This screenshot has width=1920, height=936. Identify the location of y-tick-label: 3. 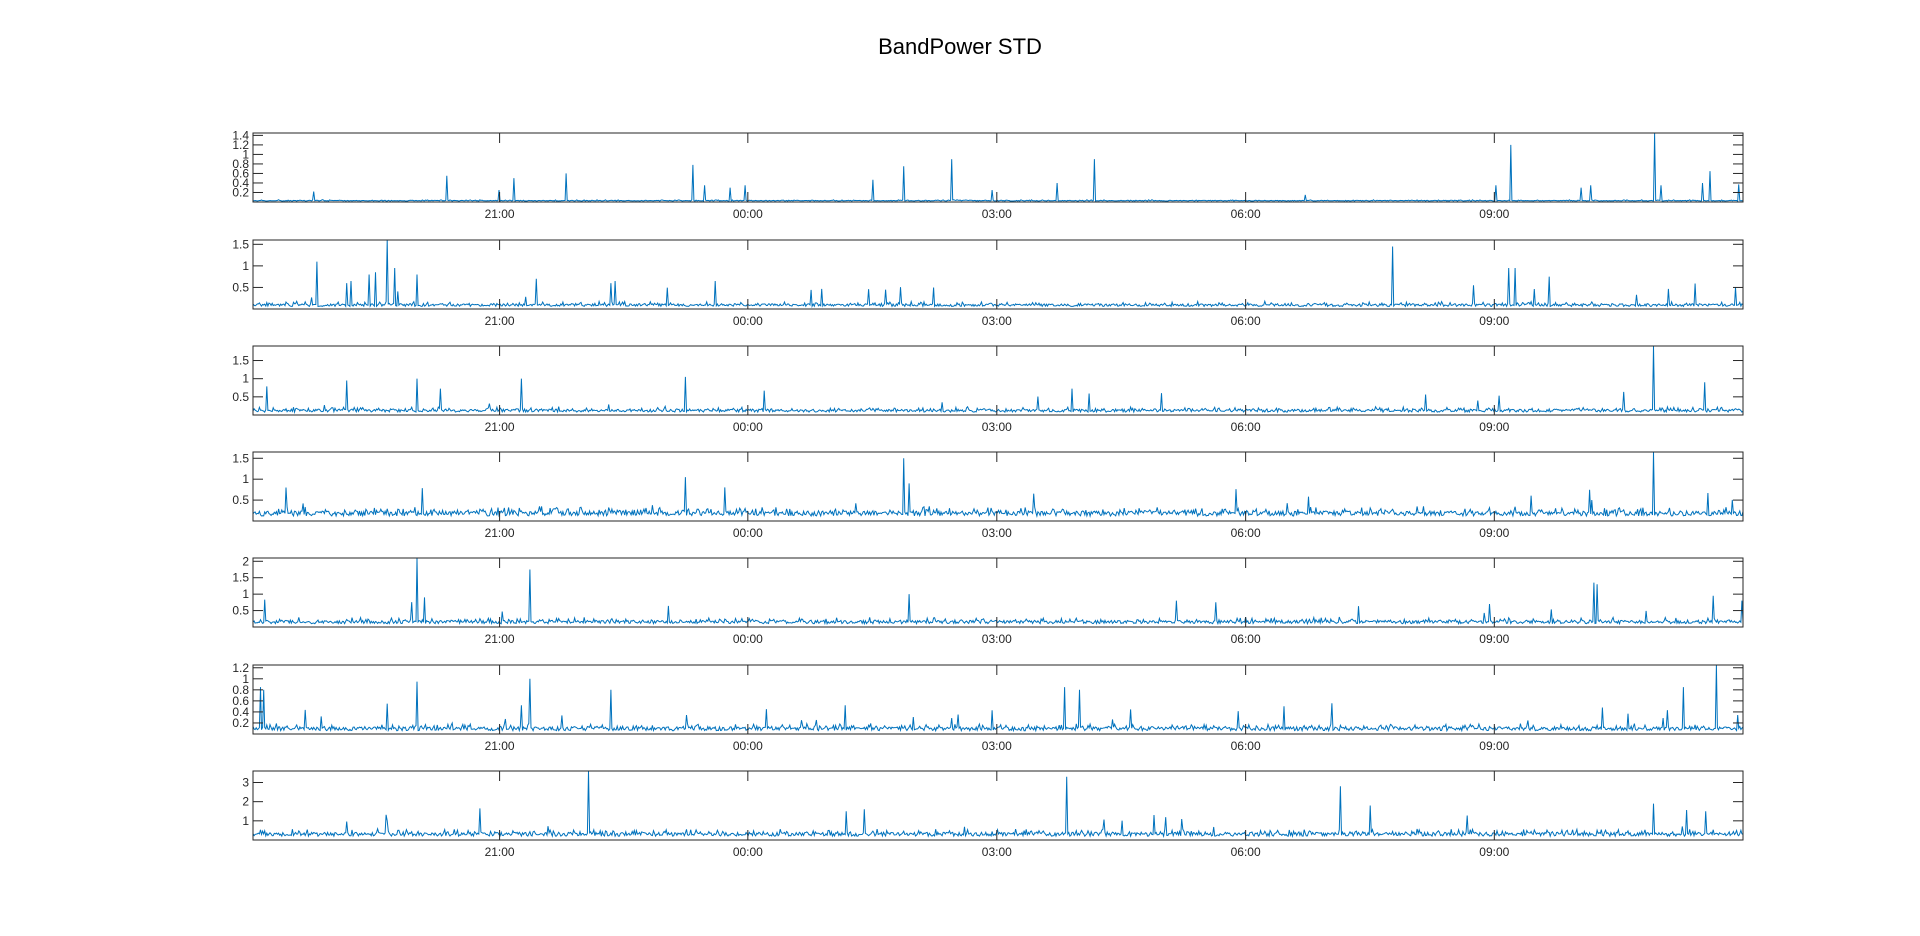
(245, 783).